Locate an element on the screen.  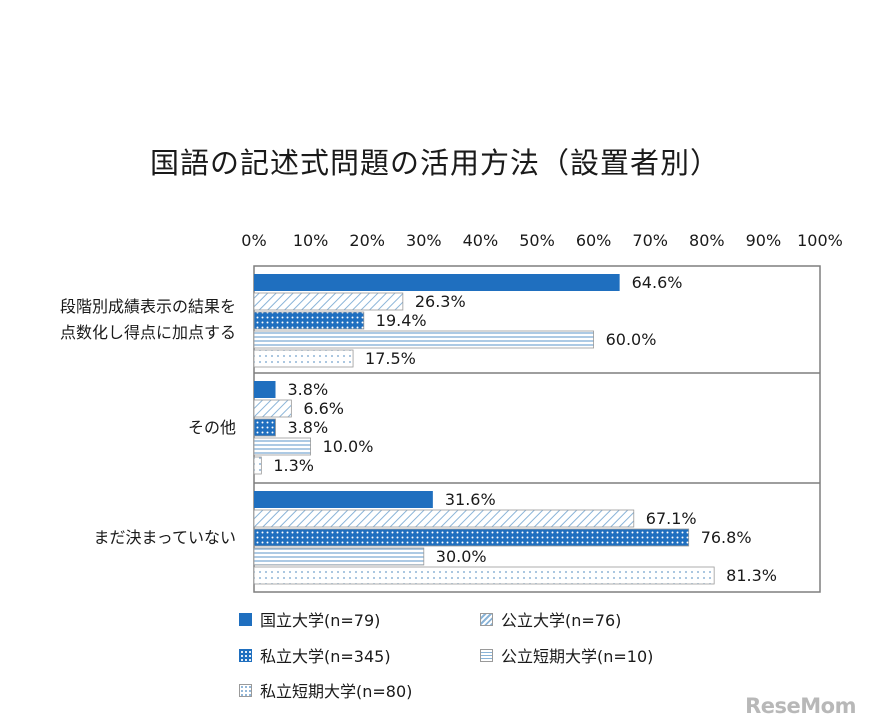
category-label-line: 点数化し得点に加点する is located at coordinates (147, 332).